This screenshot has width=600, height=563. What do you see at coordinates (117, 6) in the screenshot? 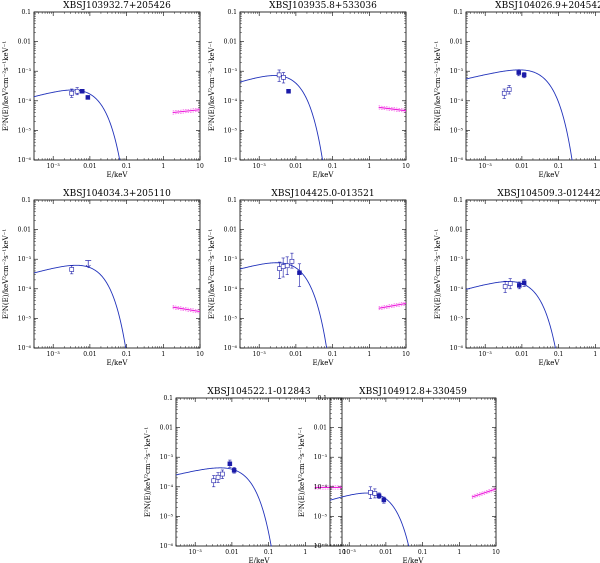
I see `panel-title: XBSJ103932.7+205426` at bounding box center [117, 6].